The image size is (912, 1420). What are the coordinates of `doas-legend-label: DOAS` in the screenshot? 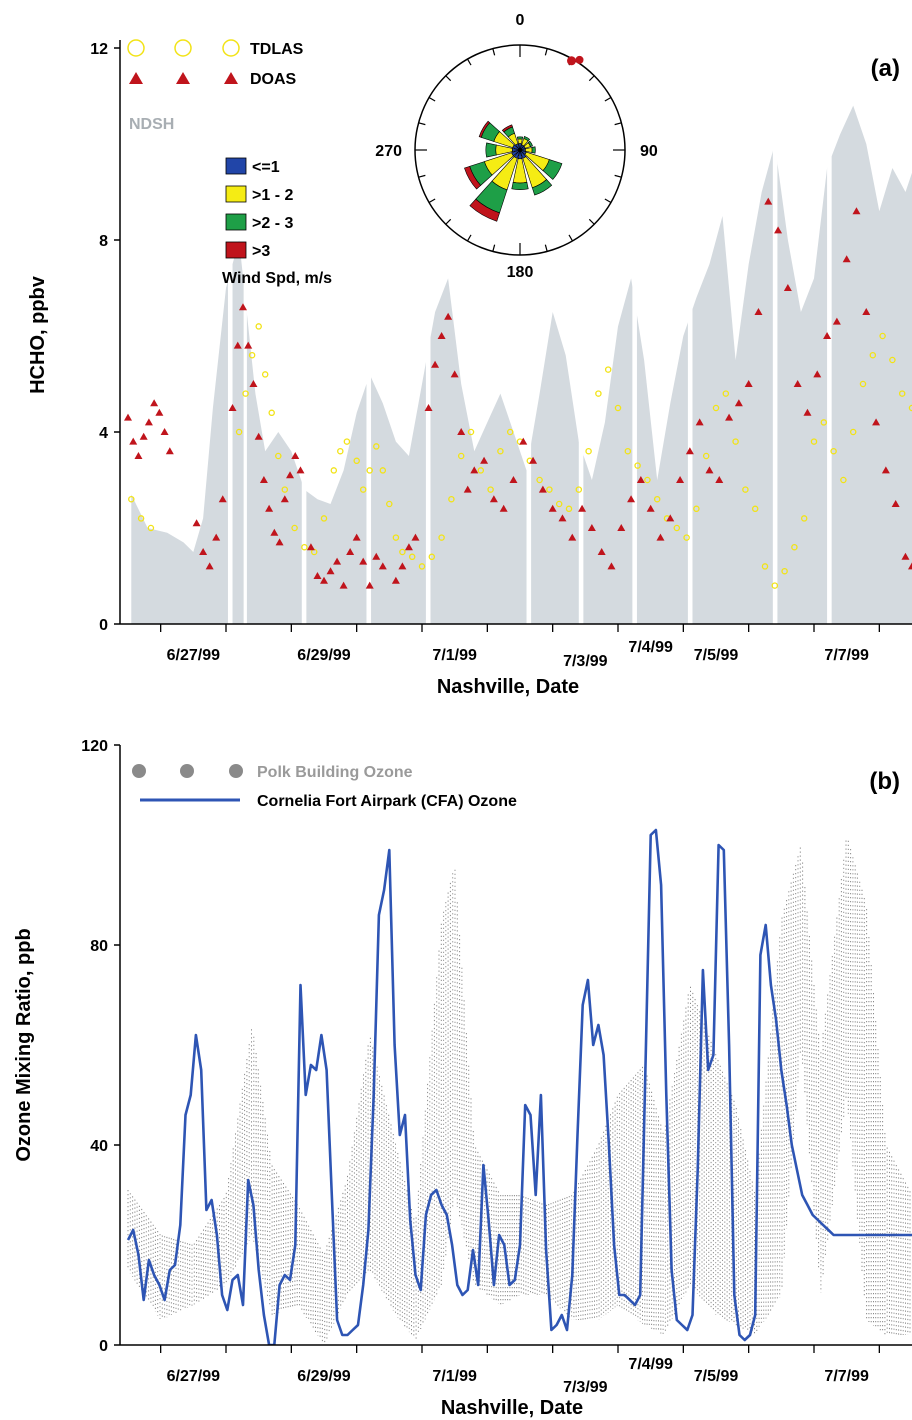 It's located at (273, 79).